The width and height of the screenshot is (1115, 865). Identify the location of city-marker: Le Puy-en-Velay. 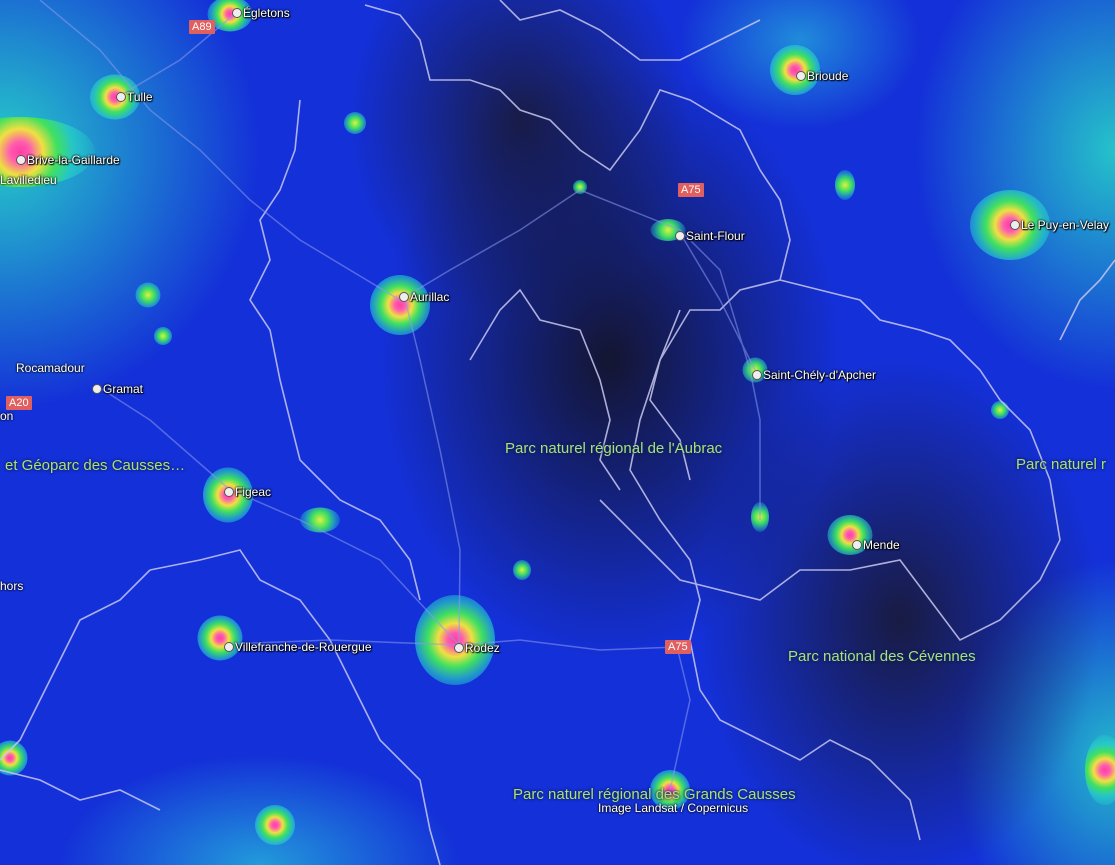
(1059, 225).